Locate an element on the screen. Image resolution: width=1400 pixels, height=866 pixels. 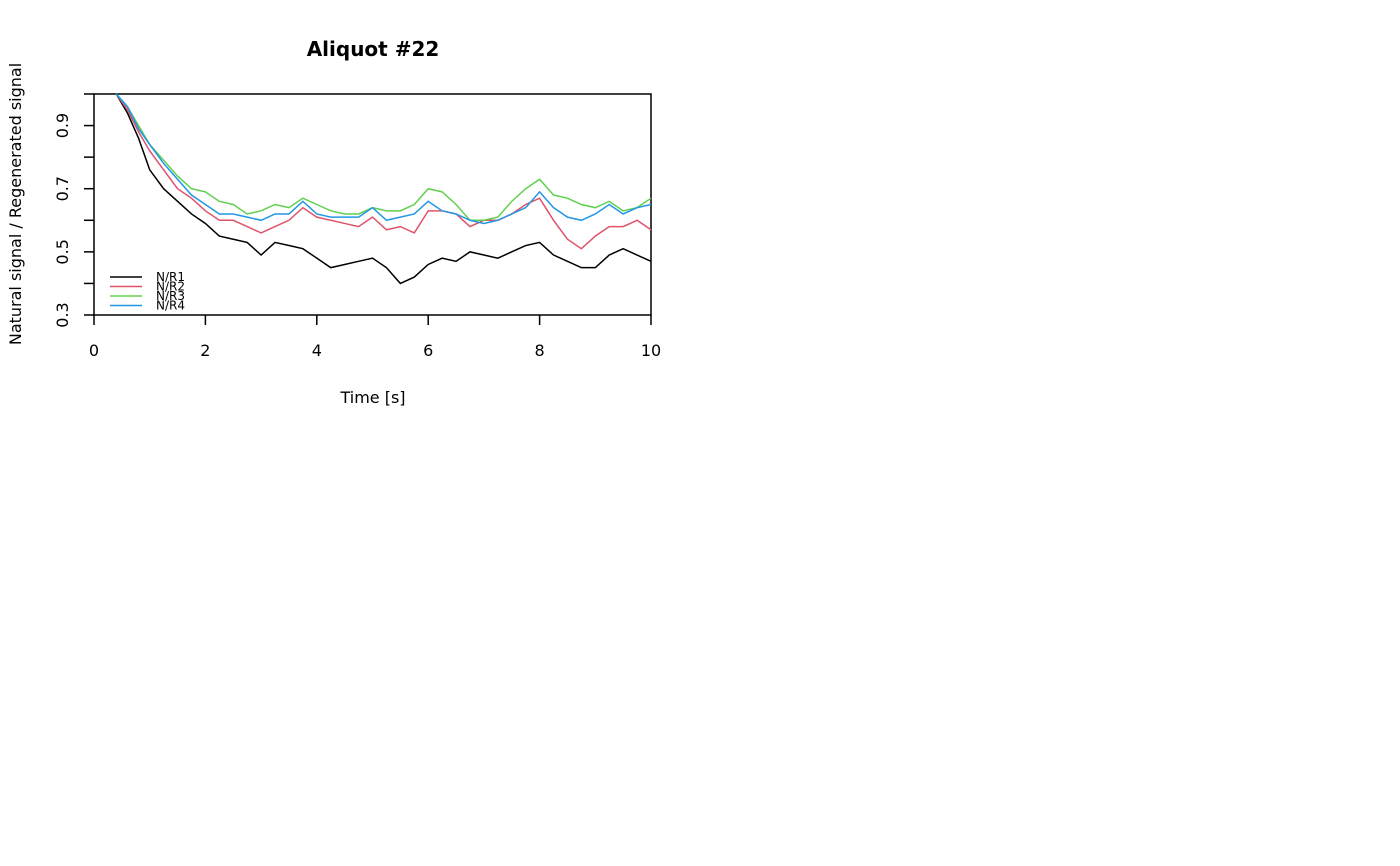
x-tick-label: 6 is located at coordinates (428, 350).